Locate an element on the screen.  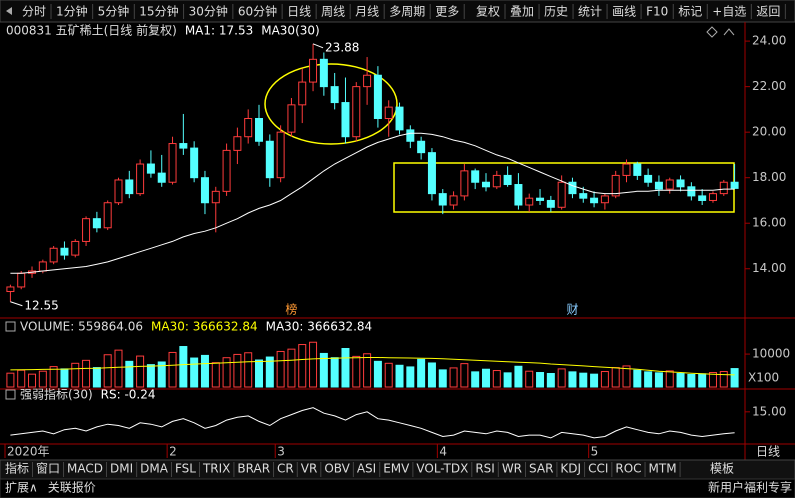
event-marker: 财 is located at coordinates (572, 310).